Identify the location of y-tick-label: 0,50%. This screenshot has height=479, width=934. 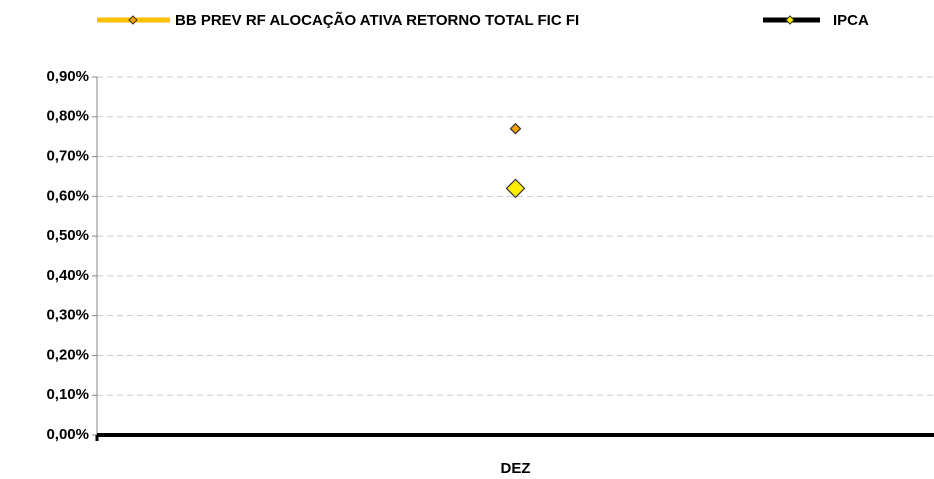
(67, 235).